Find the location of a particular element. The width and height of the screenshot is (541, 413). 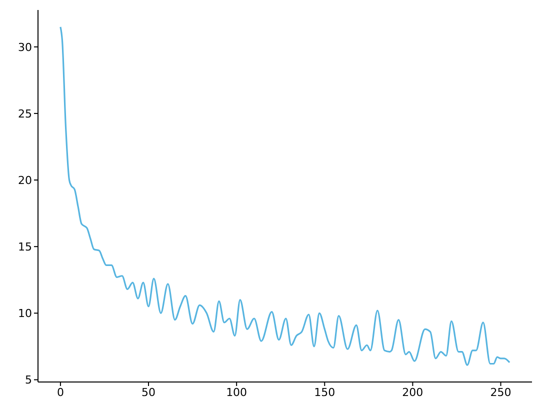

y-tick-label: 25 is located at coordinates (25, 113).